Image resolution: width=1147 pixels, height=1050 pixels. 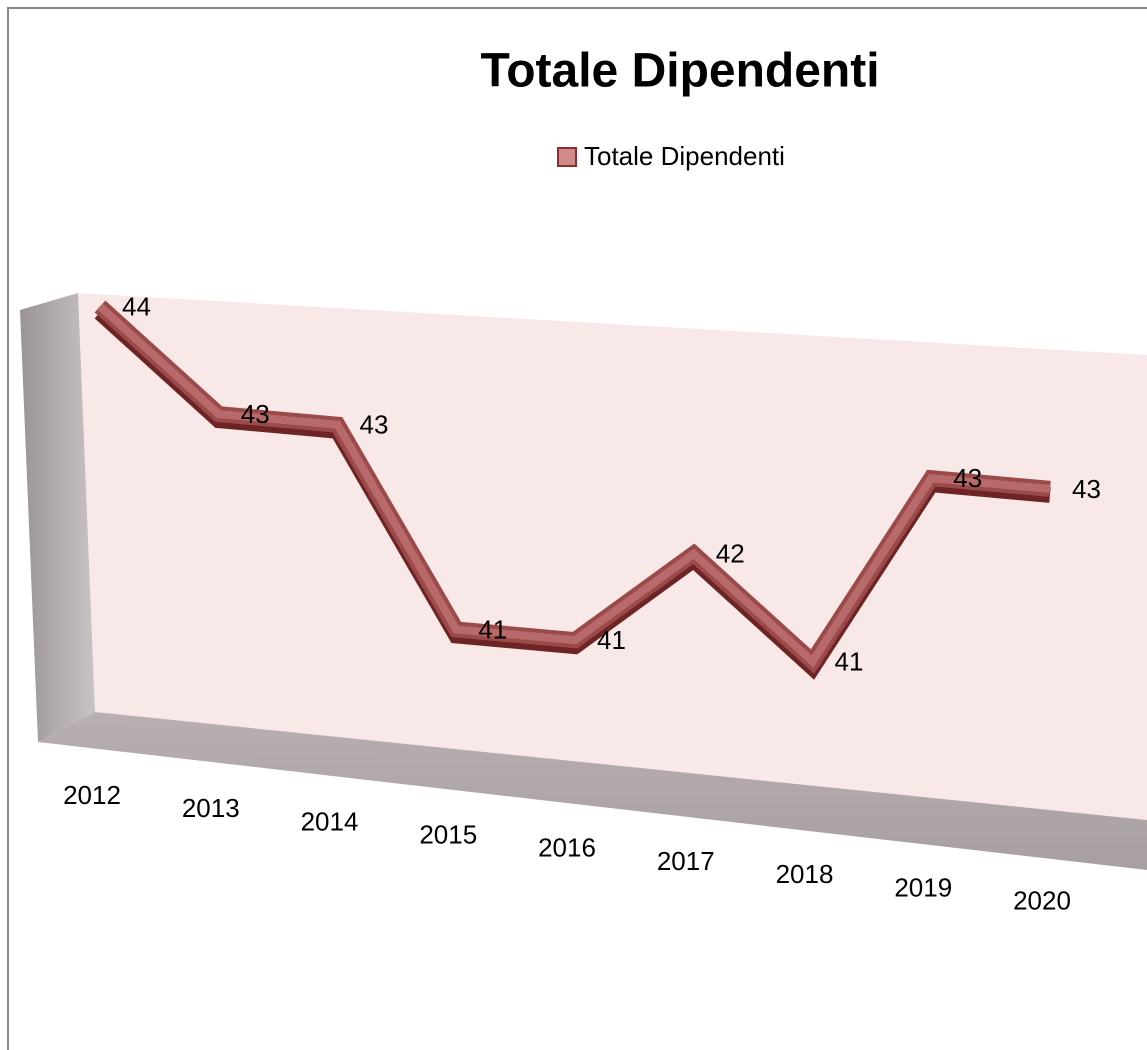 What do you see at coordinates (57, 517) in the screenshot?
I see `side-wall` at bounding box center [57, 517].